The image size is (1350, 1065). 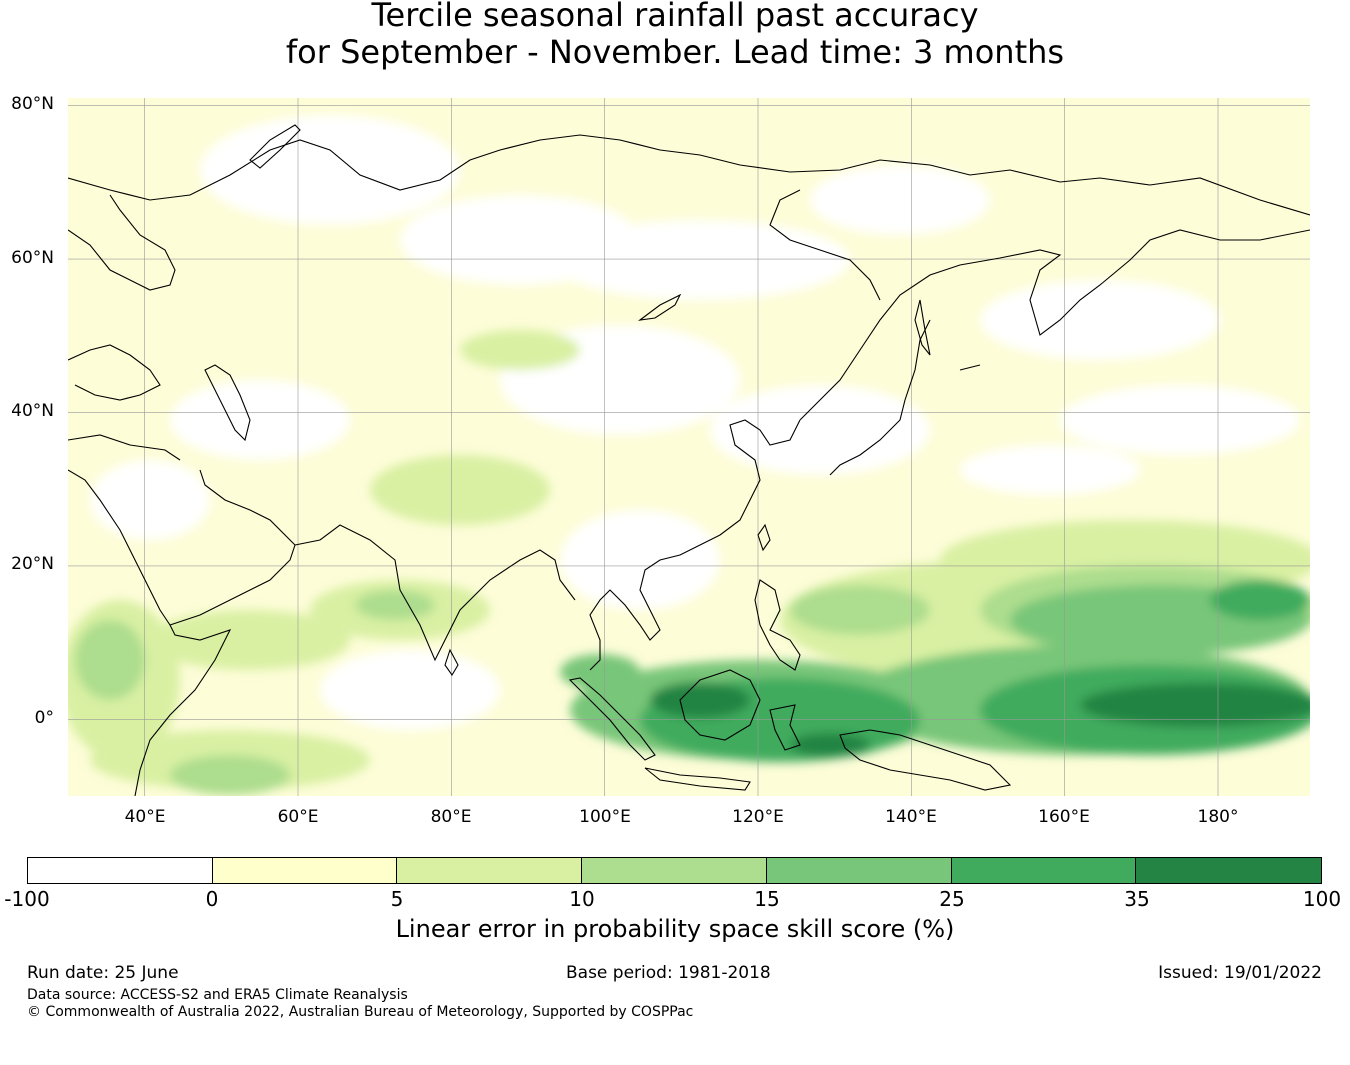 I want to click on colorbar-tick: 25, so click(x=952, y=899).